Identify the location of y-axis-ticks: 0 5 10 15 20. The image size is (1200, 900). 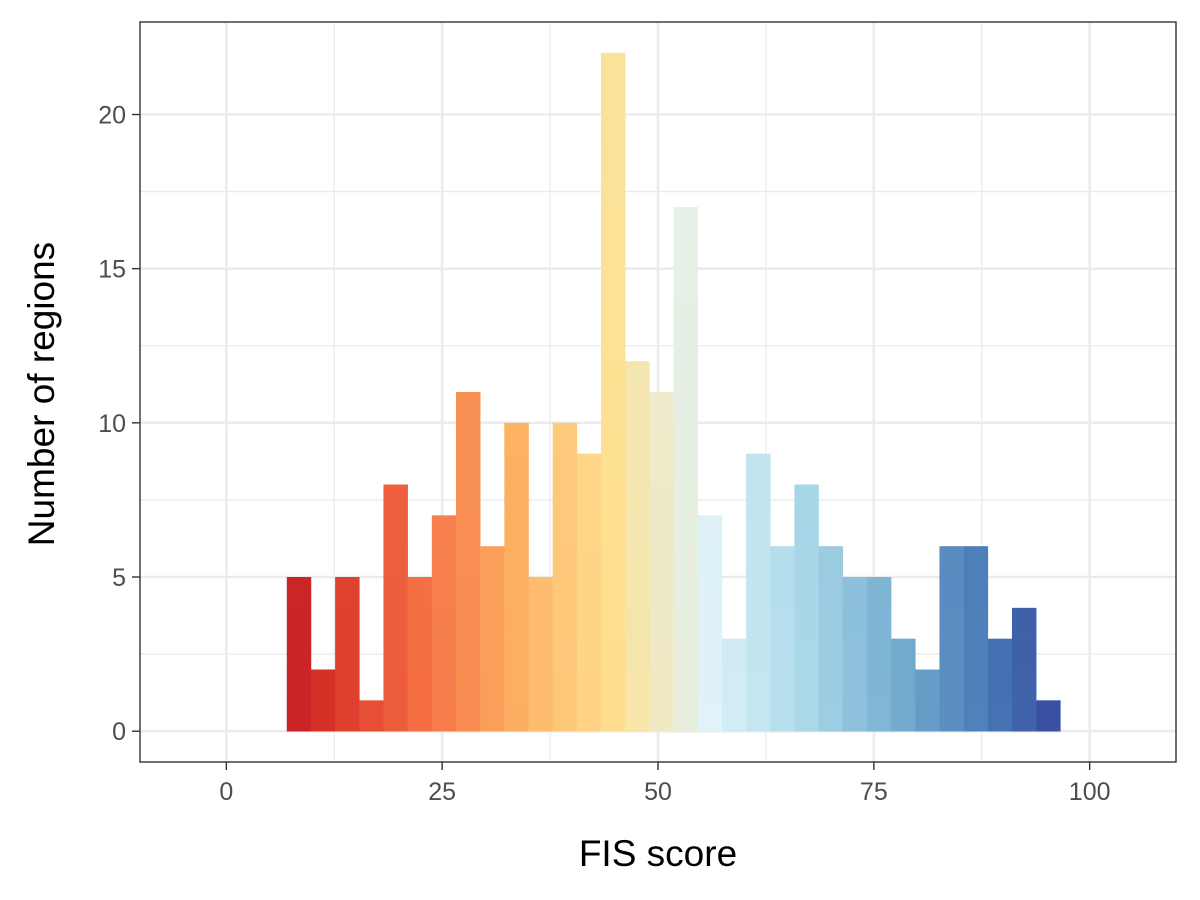
(119, 424).